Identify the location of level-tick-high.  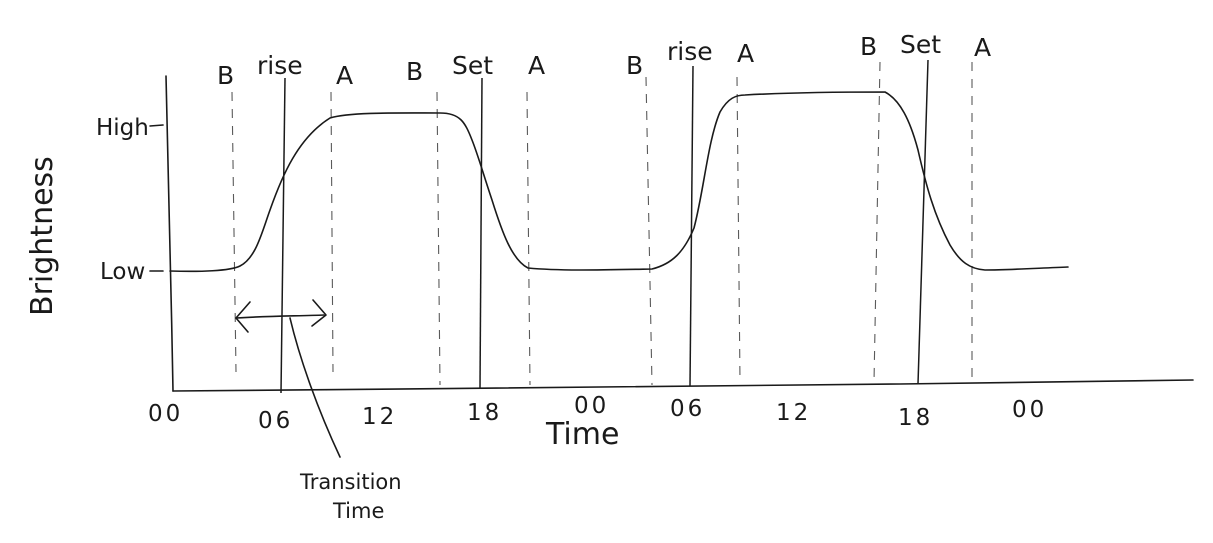
(156, 125).